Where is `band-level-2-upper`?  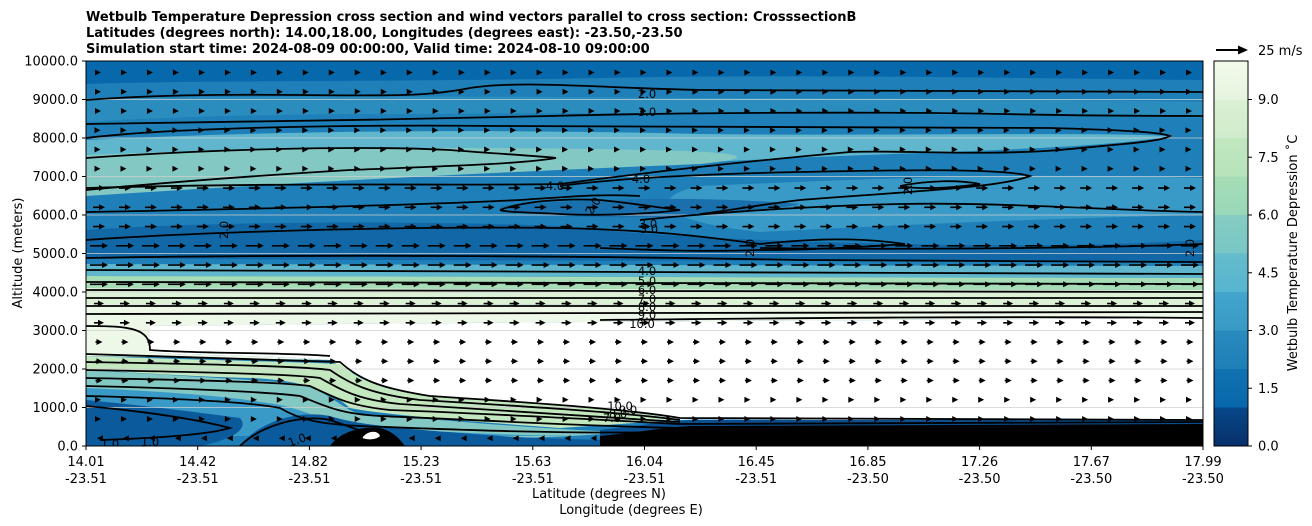
band-level-2-upper is located at coordinates (644, 109).